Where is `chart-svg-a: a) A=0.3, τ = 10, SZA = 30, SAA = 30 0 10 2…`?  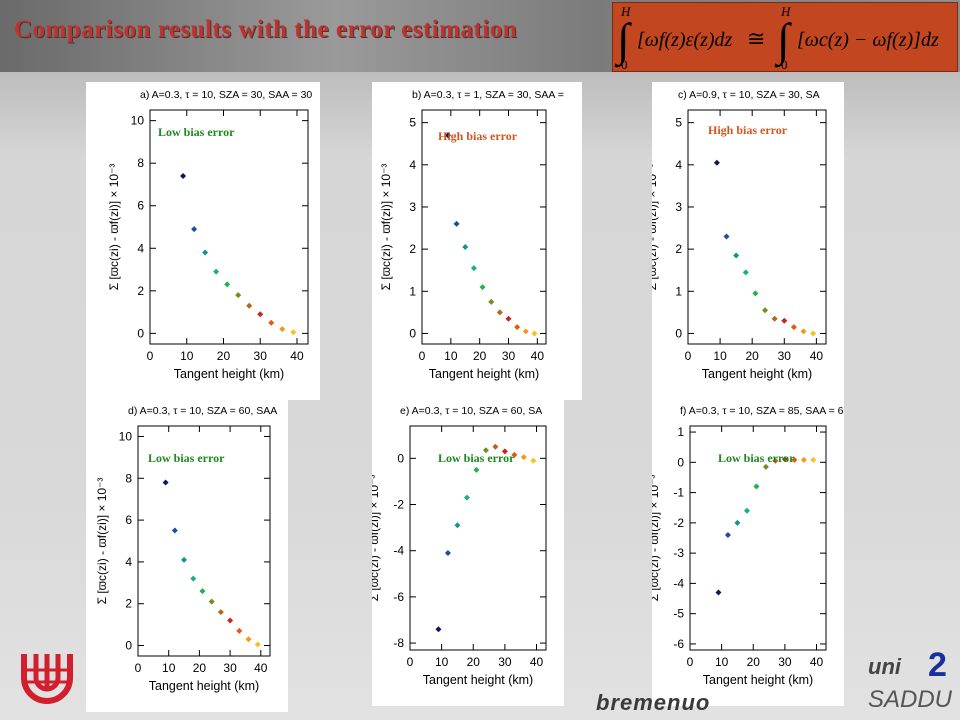 chart-svg-a: a) A=0.3, τ = 10, SZA = 30, SAA = 30 0 10 2… is located at coordinates (209, 235).